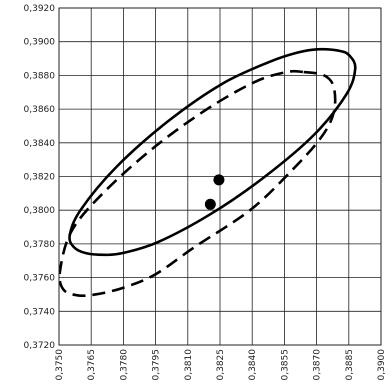 The image size is (392, 392). Describe the element at coordinates (157, 365) in the screenshot. I see `x-tick-label: 0,3795` at that location.